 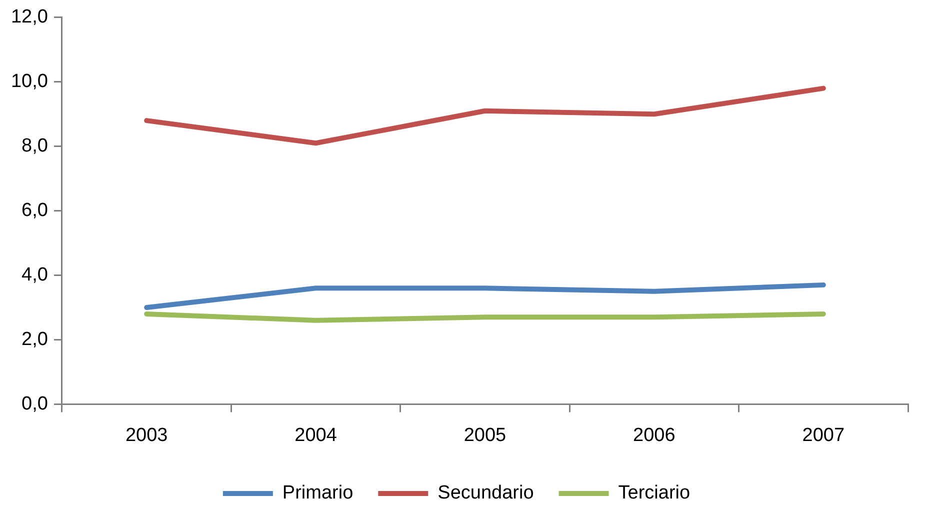 I want to click on legend-label: Terciario, so click(x=654, y=493).